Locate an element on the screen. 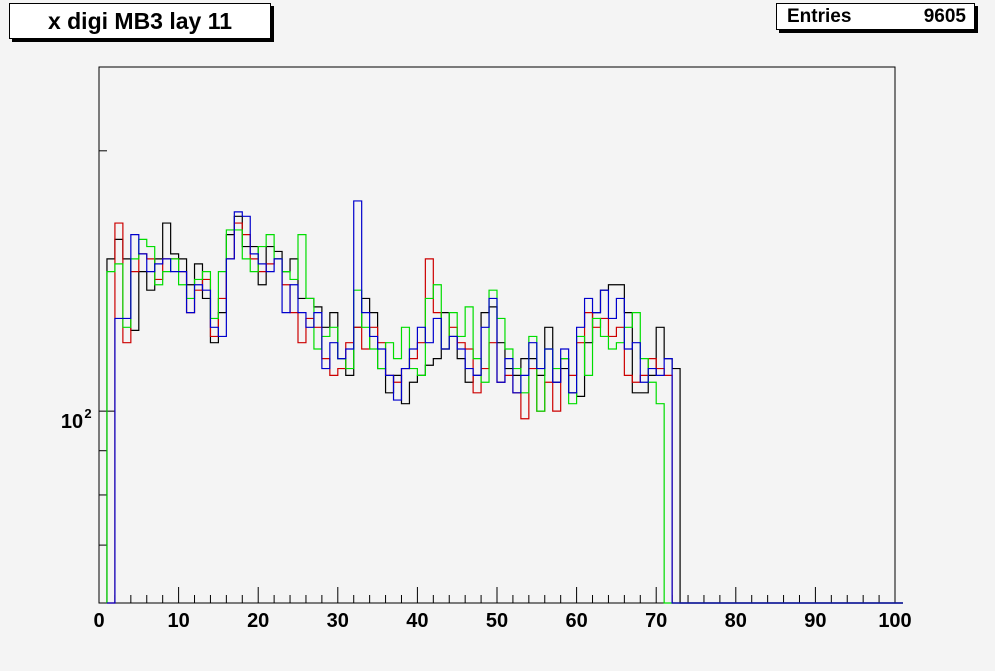 This screenshot has width=995, height=671. x-tick-label: 90 is located at coordinates (815, 621).